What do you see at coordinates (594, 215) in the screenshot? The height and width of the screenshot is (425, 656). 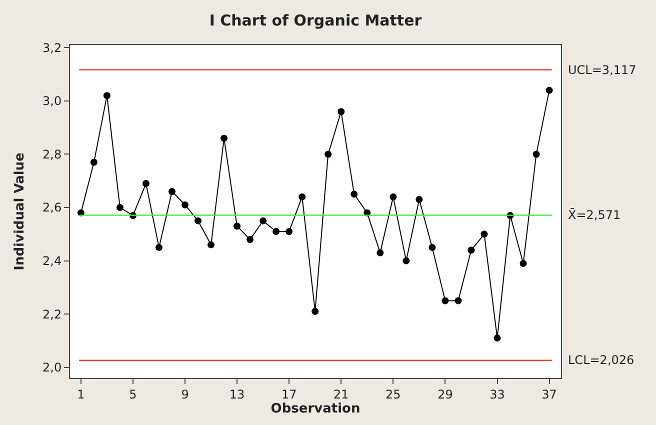 I see `ref-line-label: X̄=2,571` at bounding box center [594, 215].